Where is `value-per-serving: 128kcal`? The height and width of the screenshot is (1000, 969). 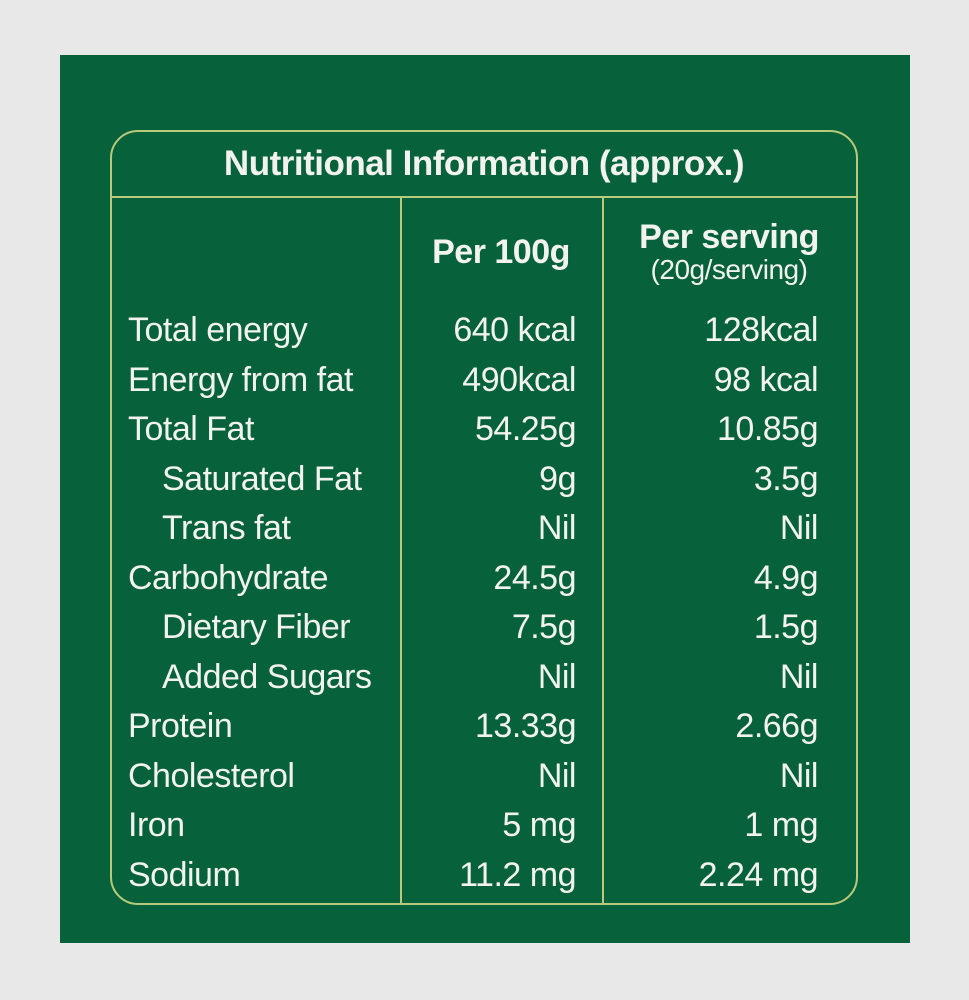
value-per-serving: 128kcal is located at coordinates (761, 330).